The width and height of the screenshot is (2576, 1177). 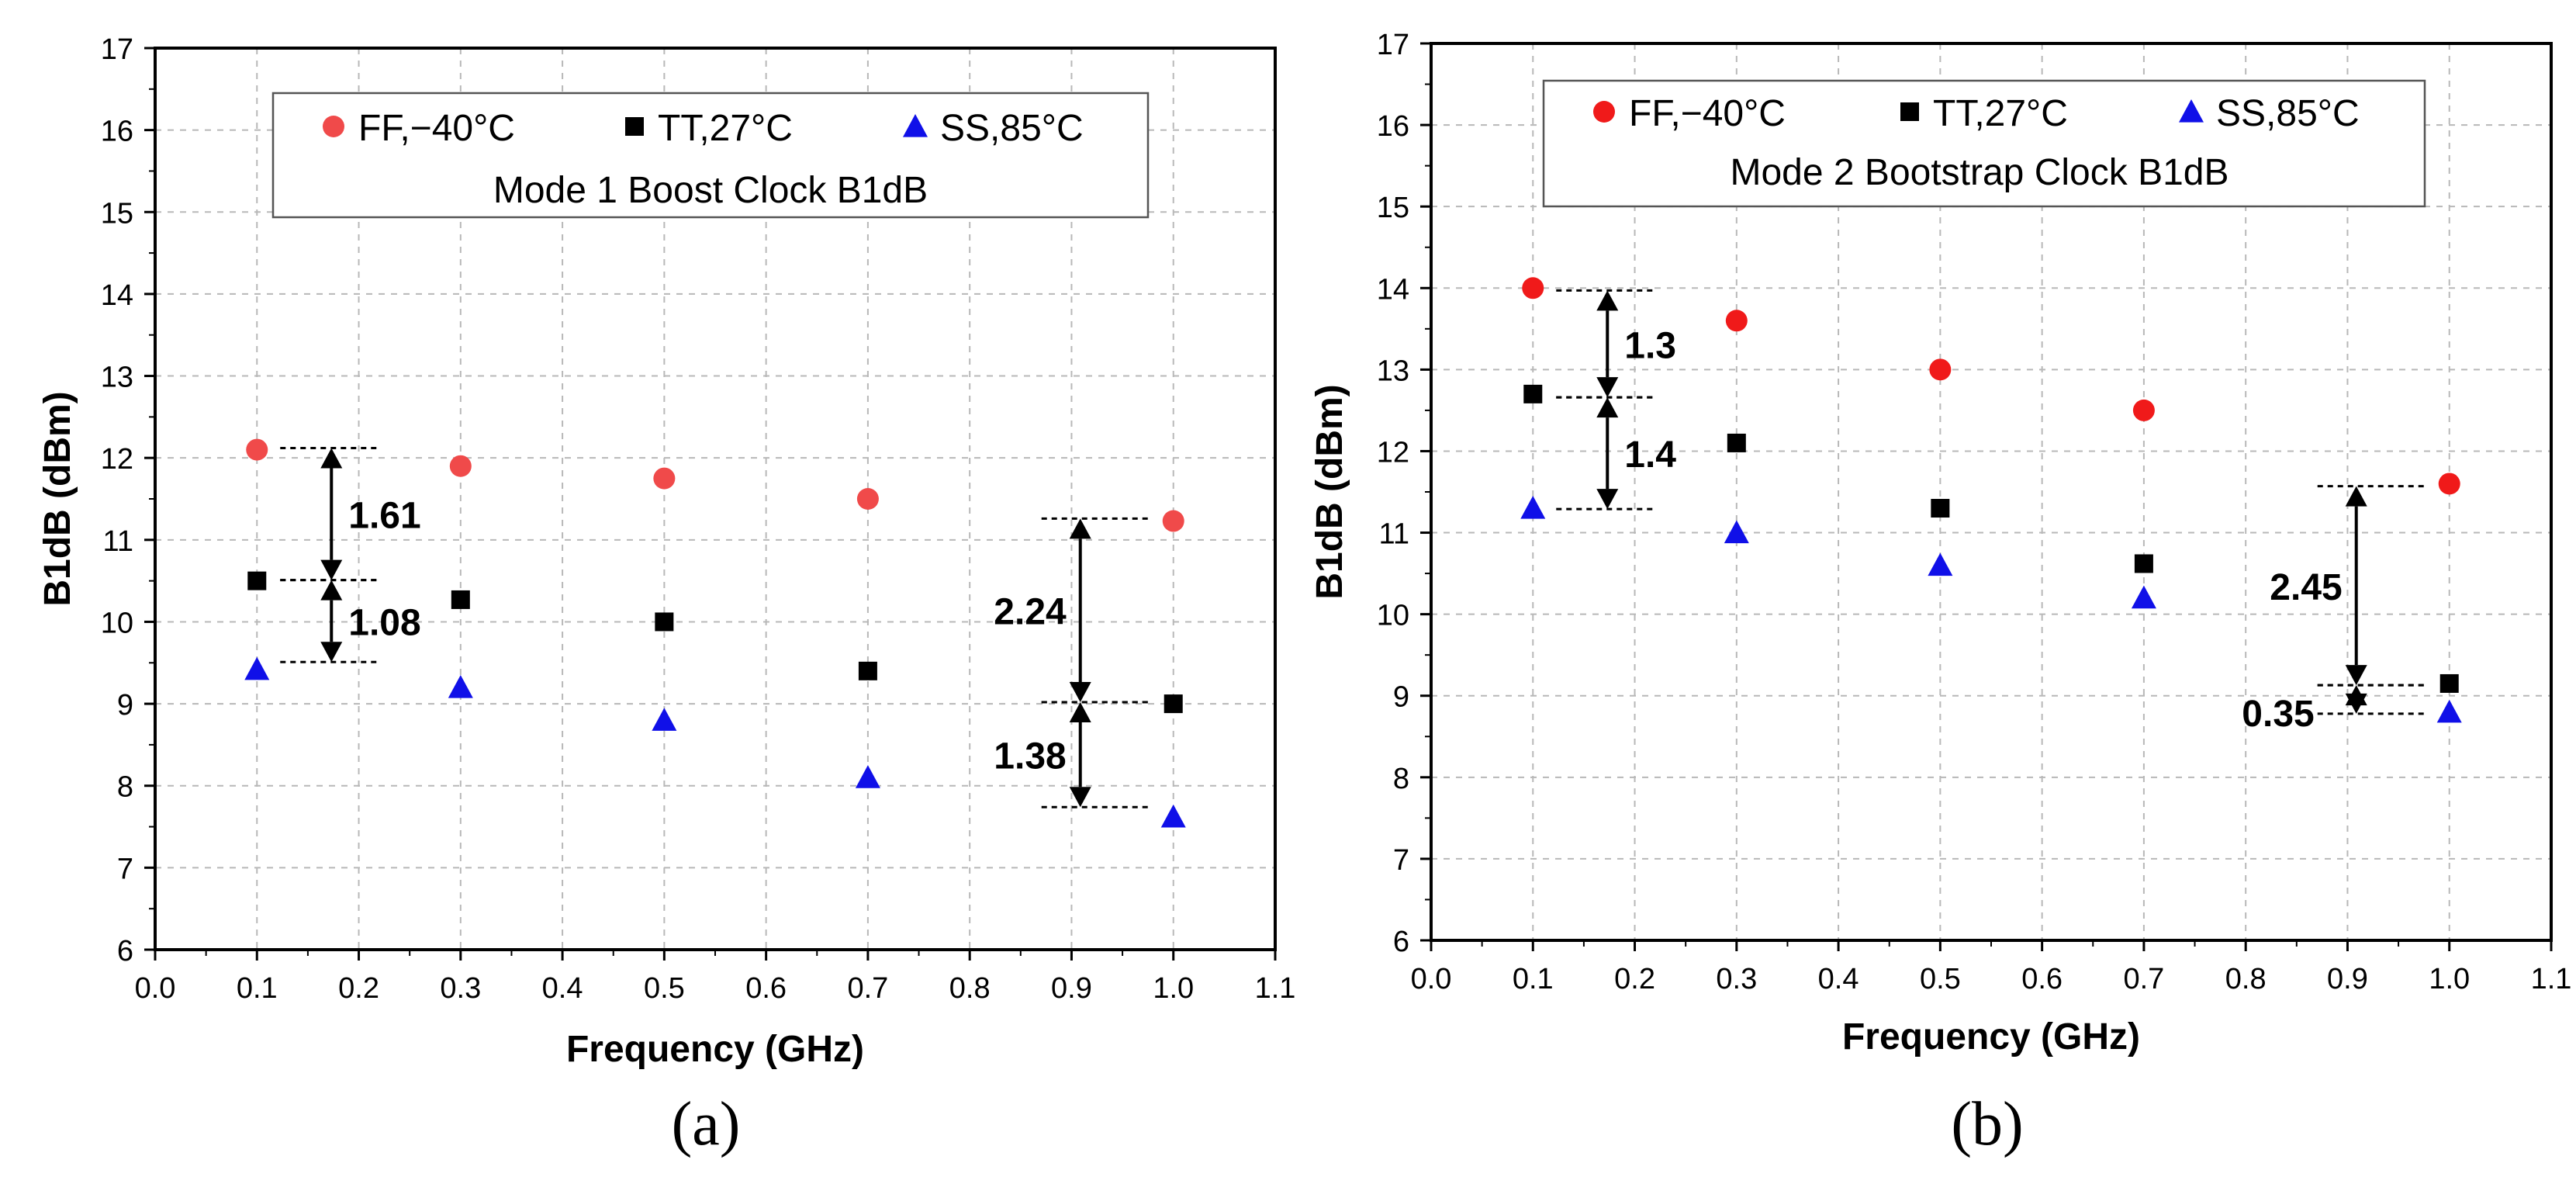 I want to click on legend-entry: SS,85°C, so click(x=1012, y=128).